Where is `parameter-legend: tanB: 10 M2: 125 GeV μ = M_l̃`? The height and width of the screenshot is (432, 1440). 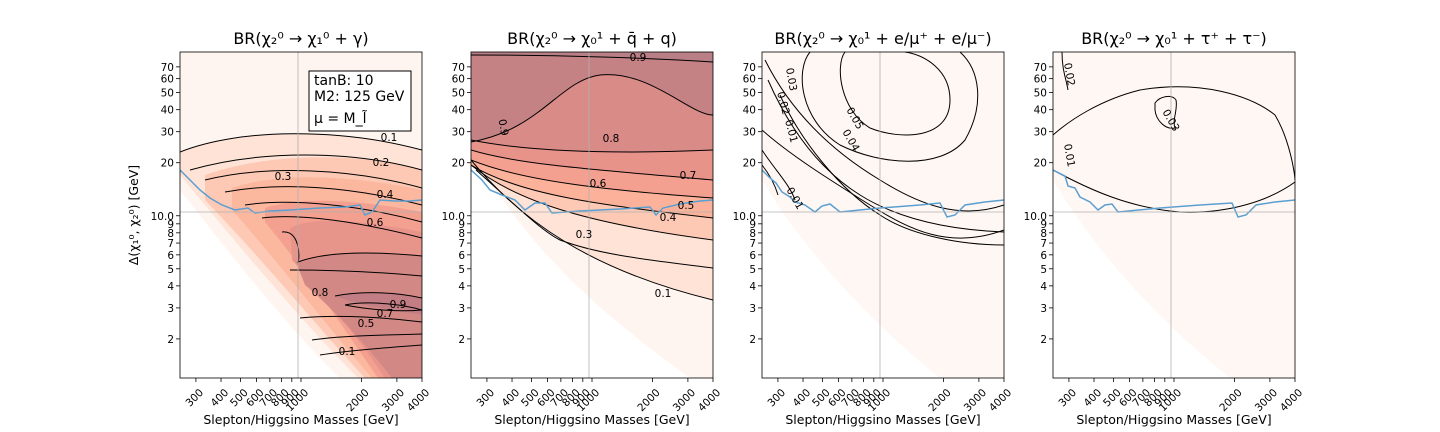 parameter-legend: tanB: 10 M2: 125 GeV μ = M_l̃ is located at coordinates (360, 101).